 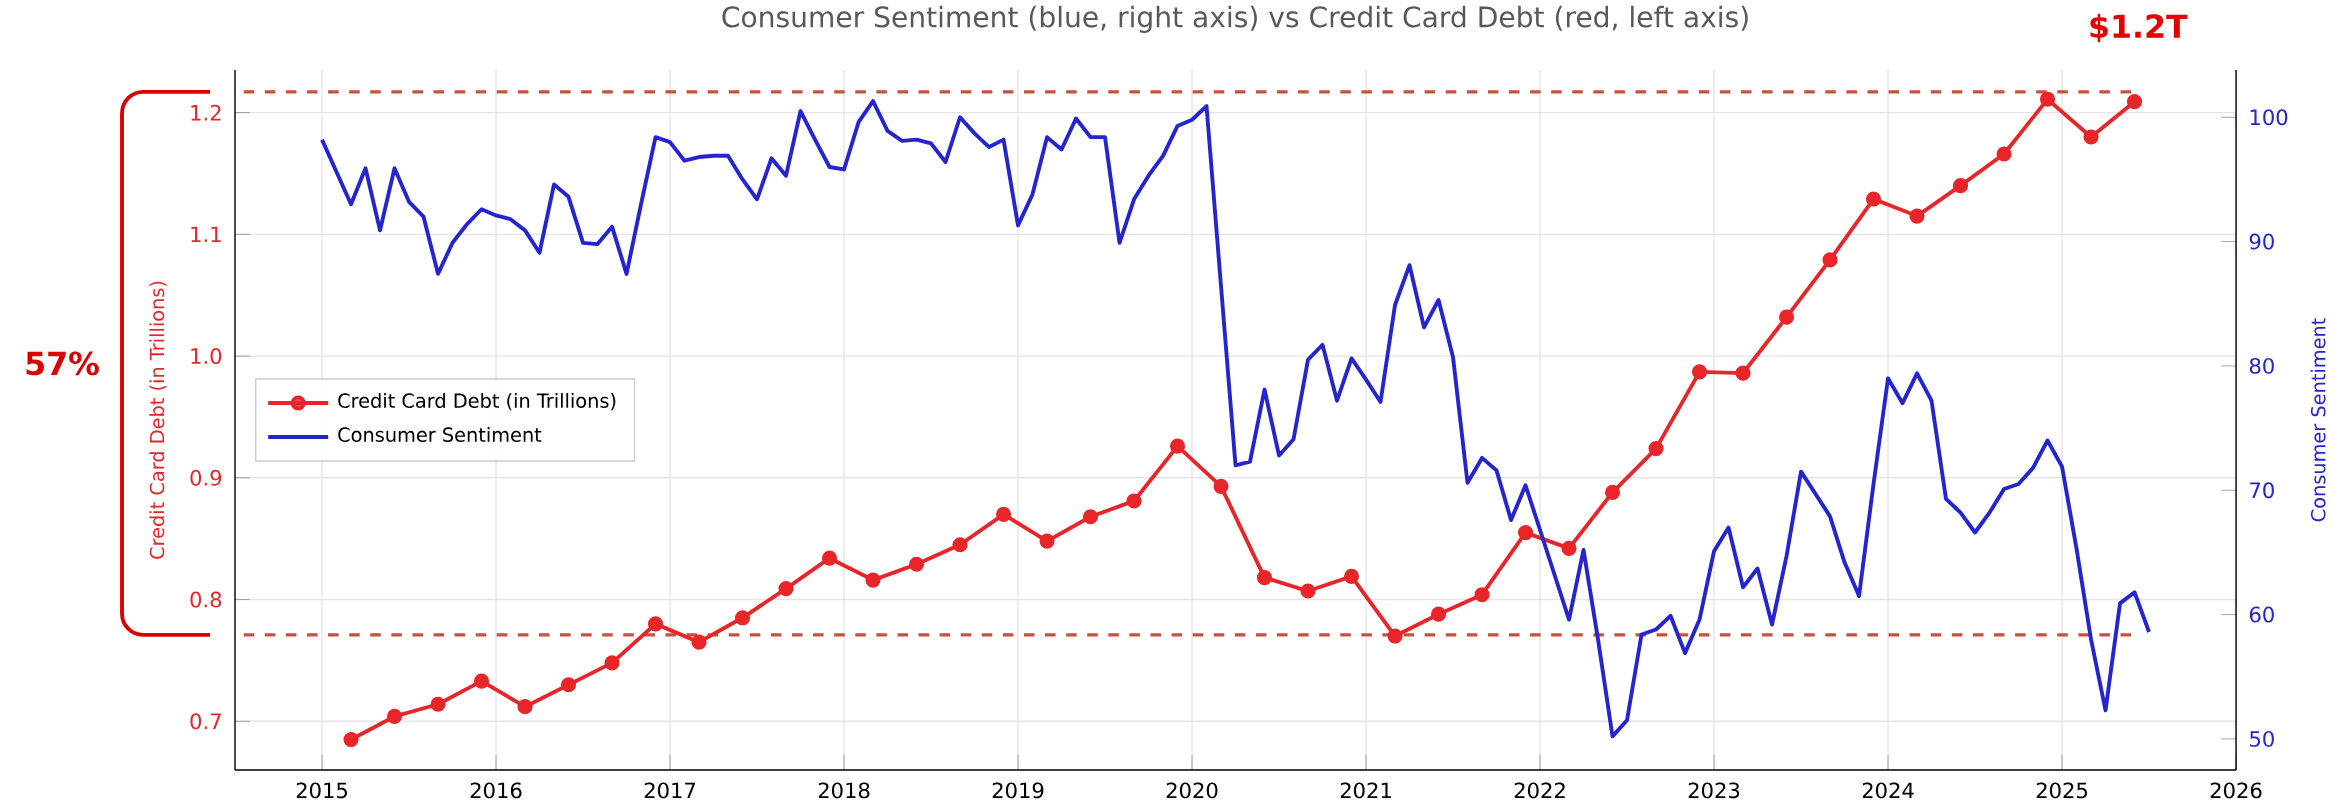 What do you see at coordinates (1235, 19) in the screenshot?
I see `chart-title: Consumer Sentiment (blue, right axis) vs Credit Card Debt (red, left axis)` at bounding box center [1235, 19].